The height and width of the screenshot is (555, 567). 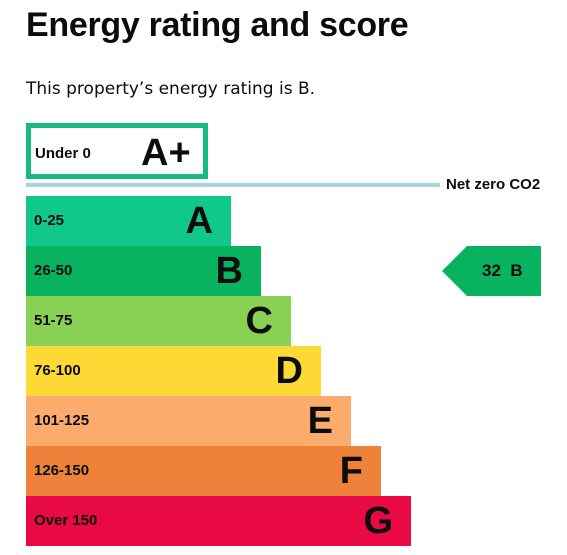 What do you see at coordinates (62, 420) in the screenshot?
I see `band-range-label: 101-125` at bounding box center [62, 420].